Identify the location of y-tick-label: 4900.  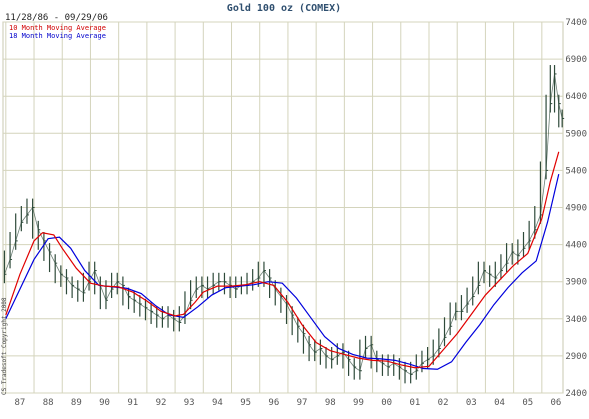
(576, 209).